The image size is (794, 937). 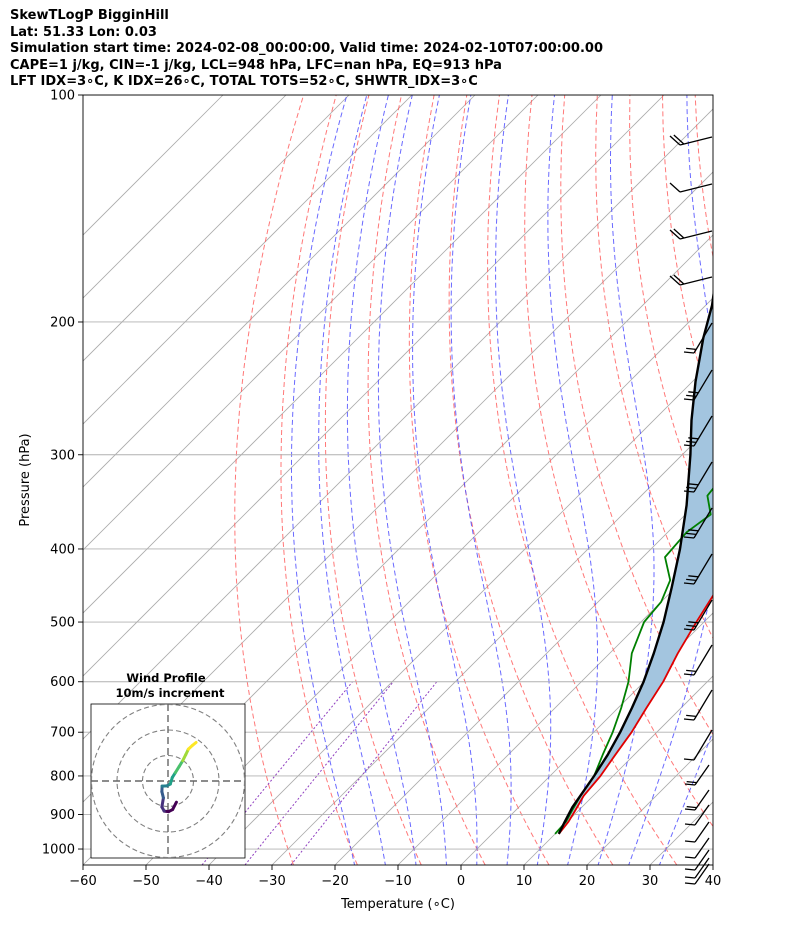 I want to click on profile-lines, so click(x=633, y=562).